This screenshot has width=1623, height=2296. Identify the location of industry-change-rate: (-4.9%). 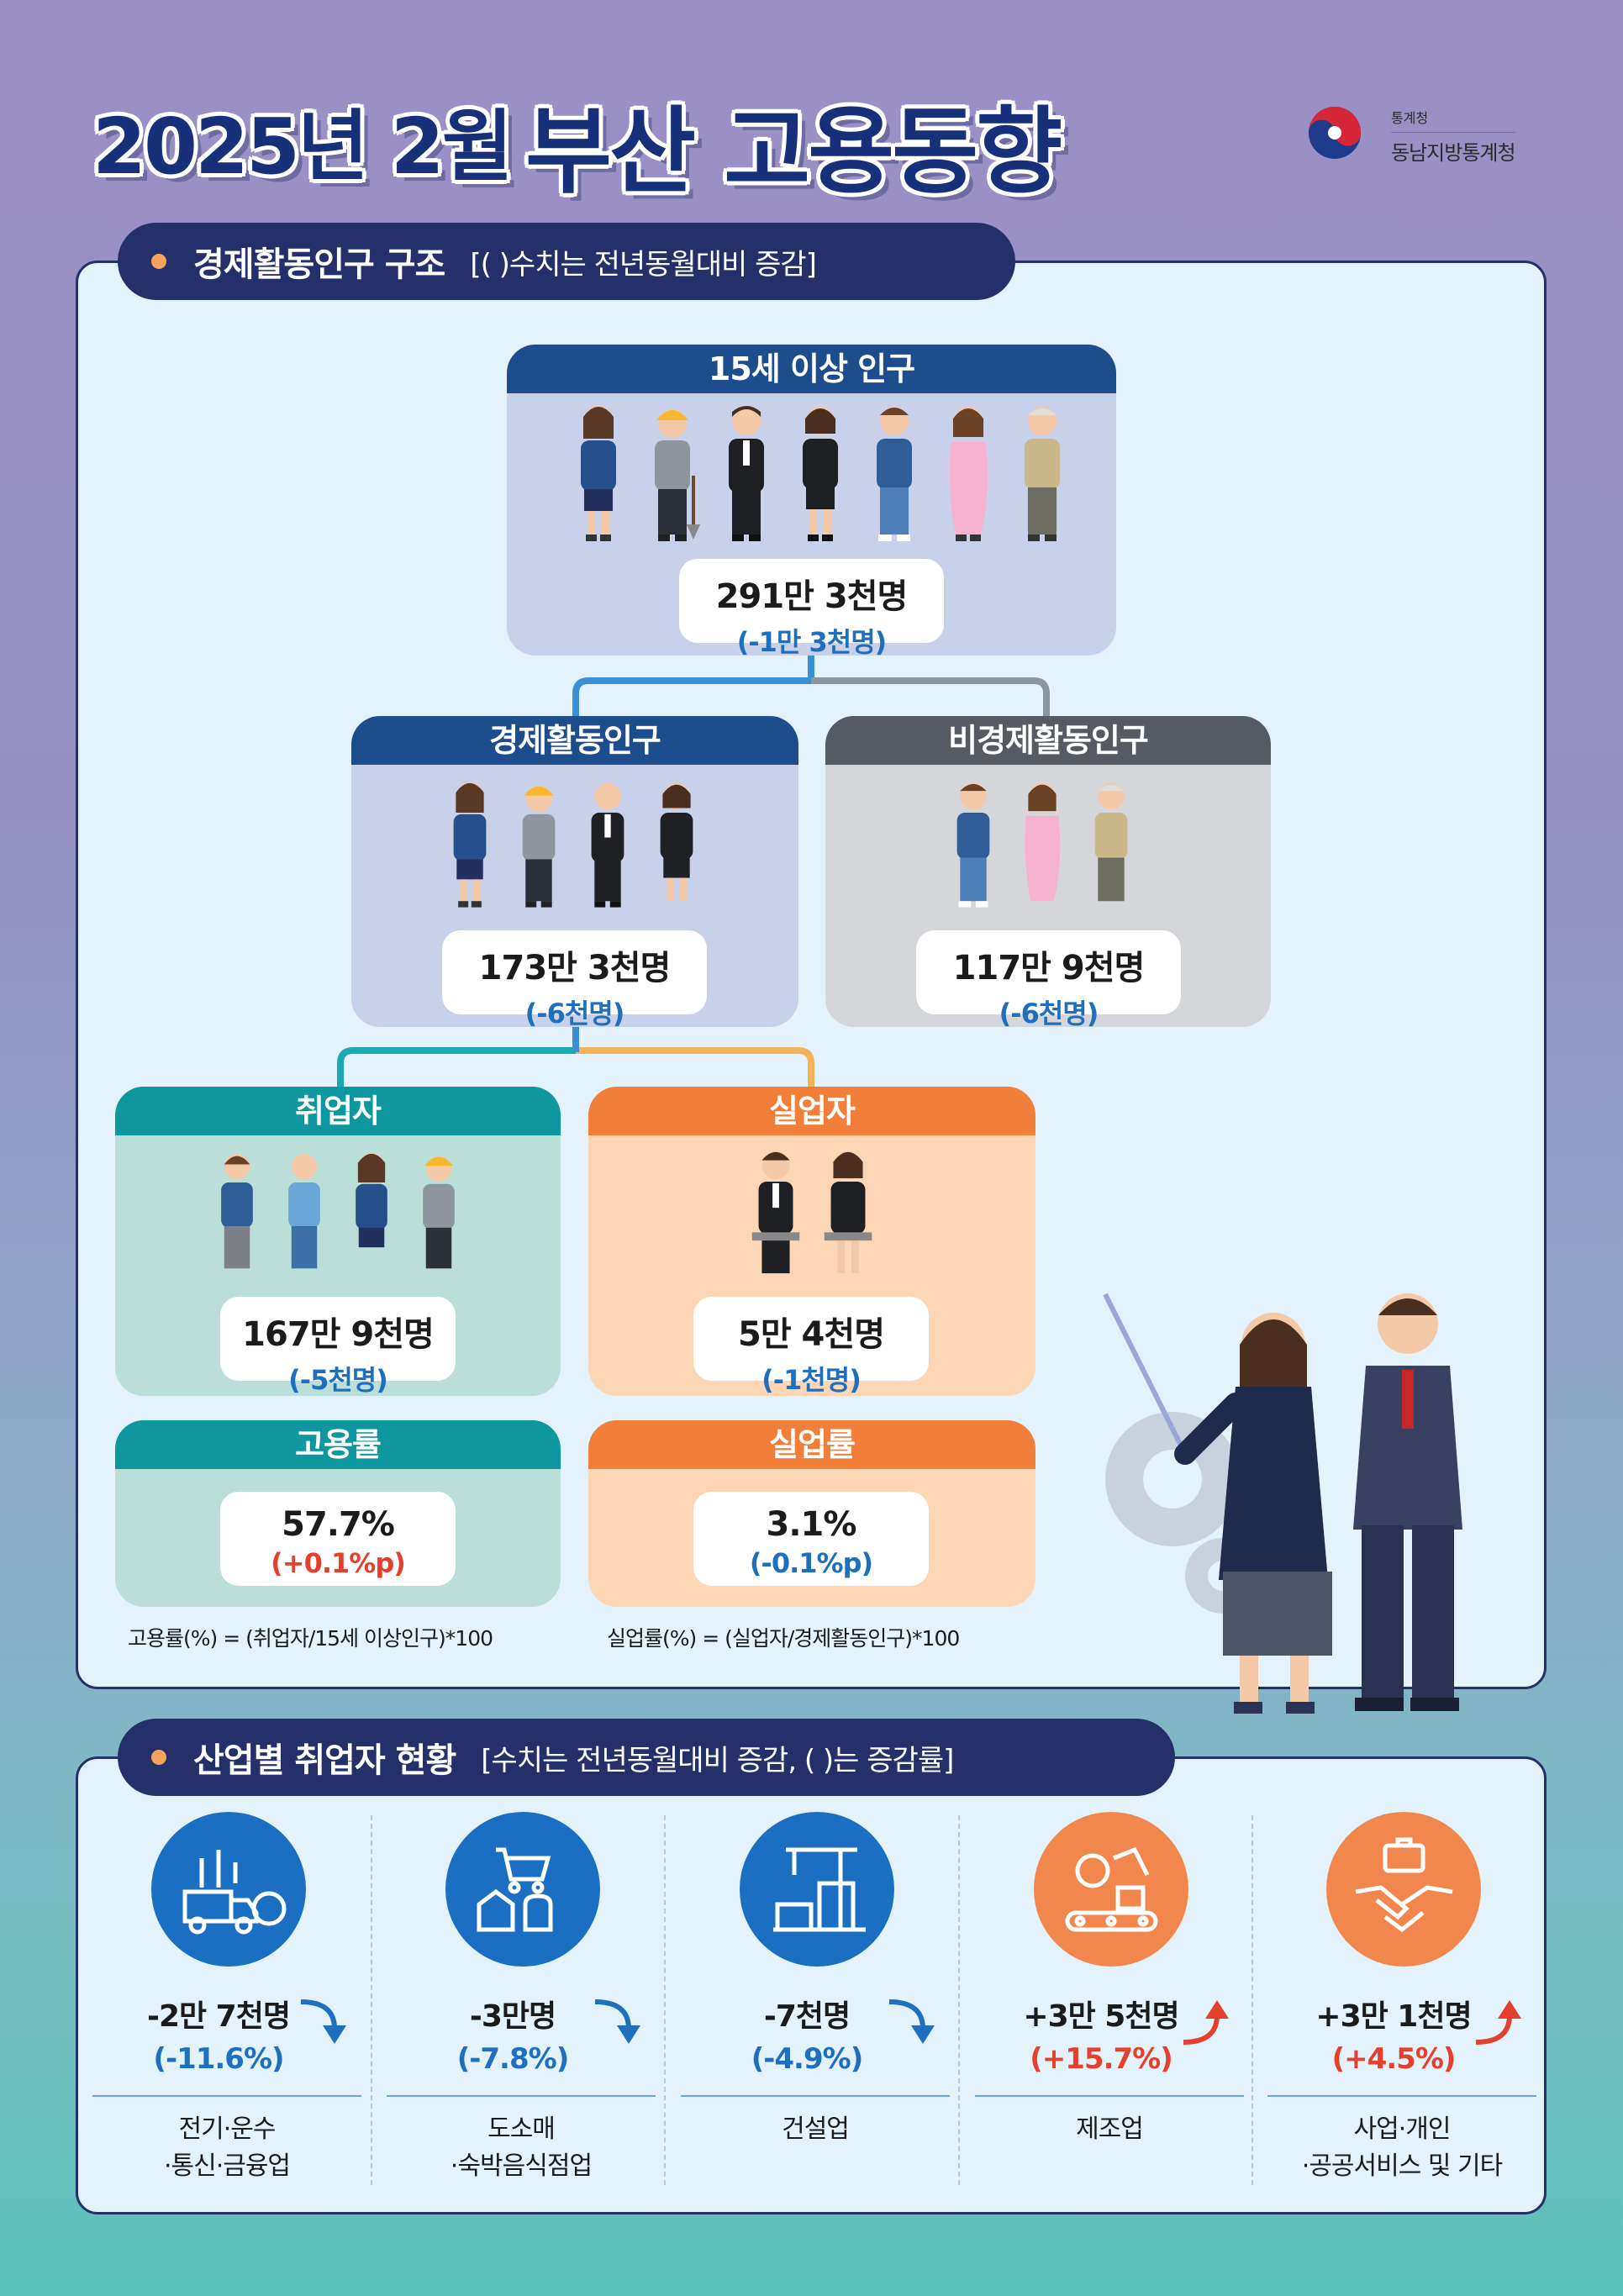
(807, 2059).